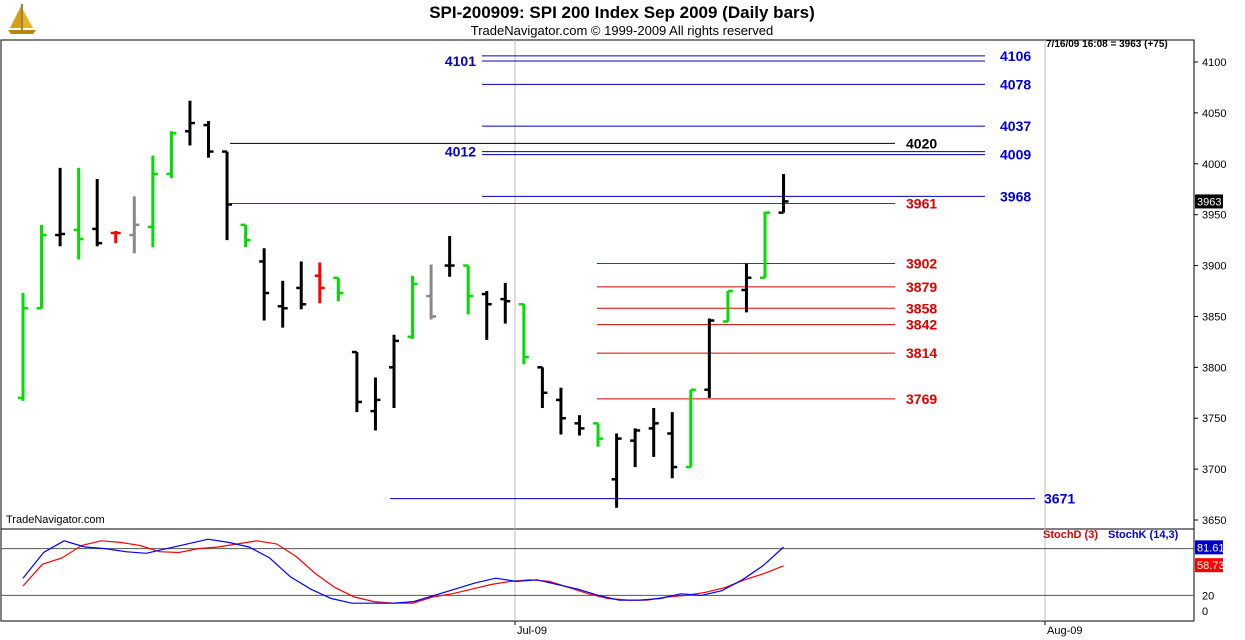 This screenshot has width=1245, height=640. I want to click on last-price-box, so click(1209, 201).